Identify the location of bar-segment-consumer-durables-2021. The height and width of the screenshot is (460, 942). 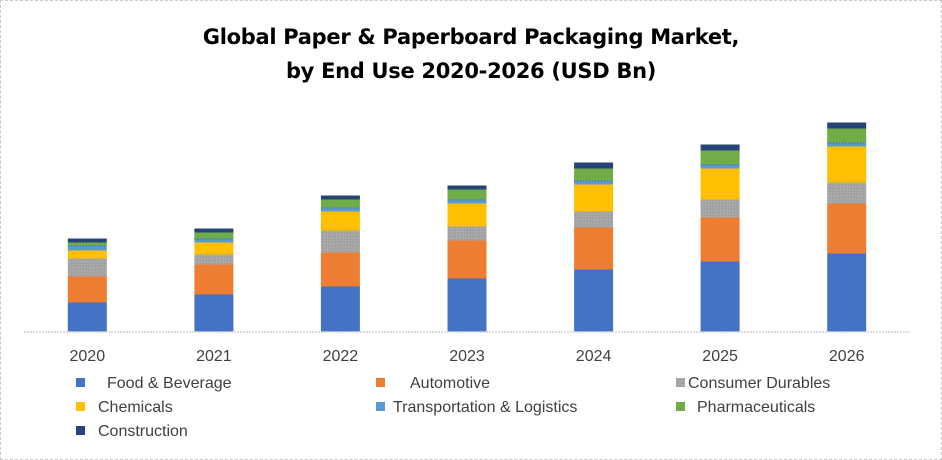
(214, 259).